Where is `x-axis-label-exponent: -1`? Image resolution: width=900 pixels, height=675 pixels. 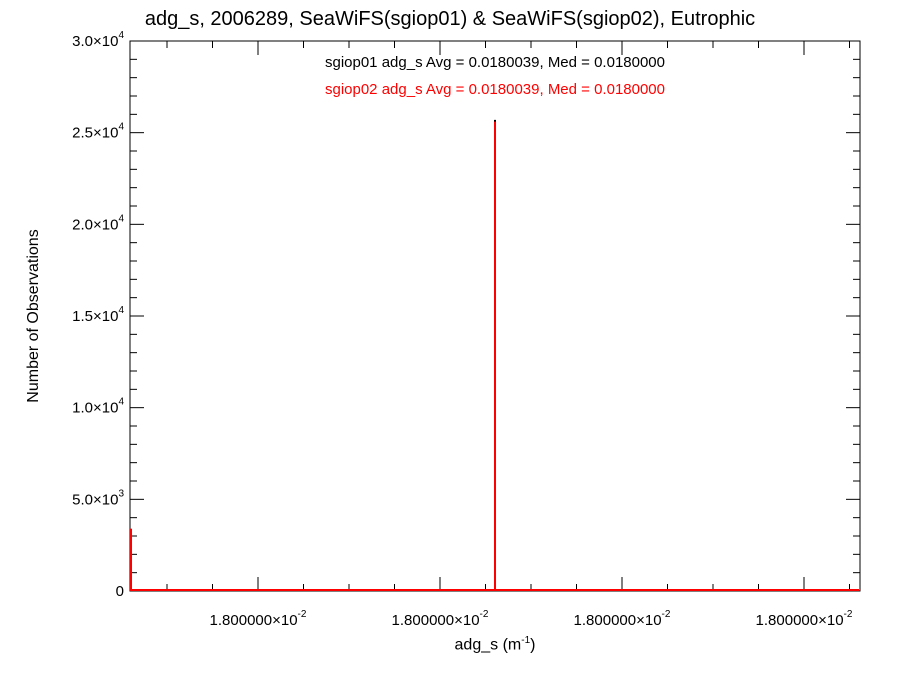
x-axis-label-exponent: -1 is located at coordinates (526, 640).